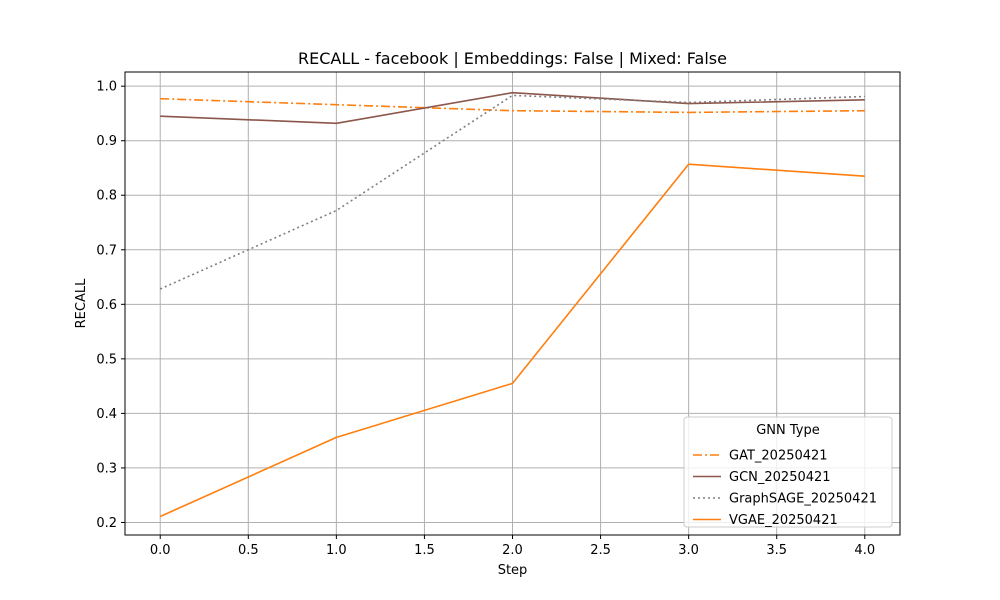 Image resolution: width=1000 pixels, height=600 pixels. What do you see at coordinates (600, 550) in the screenshot?
I see `x-tick-label: 2.5` at bounding box center [600, 550].